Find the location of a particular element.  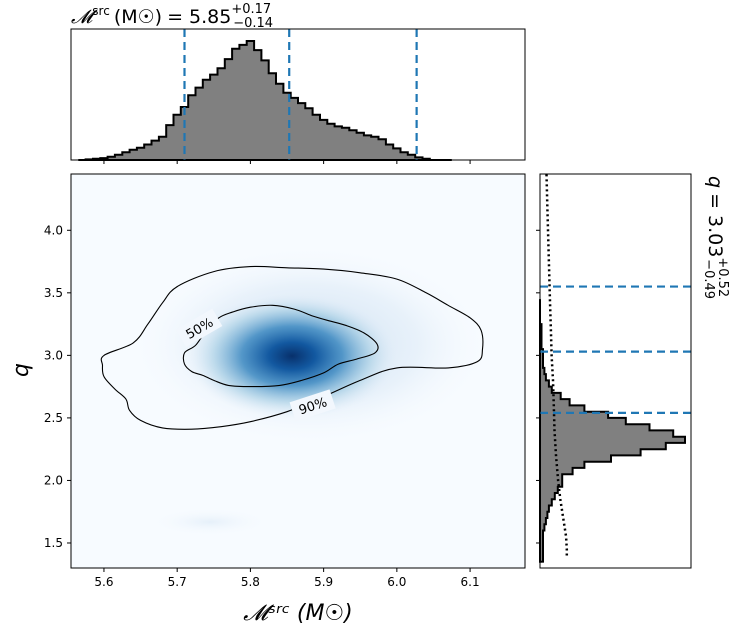

y-tick-label: 4.0 is located at coordinates (53, 230).